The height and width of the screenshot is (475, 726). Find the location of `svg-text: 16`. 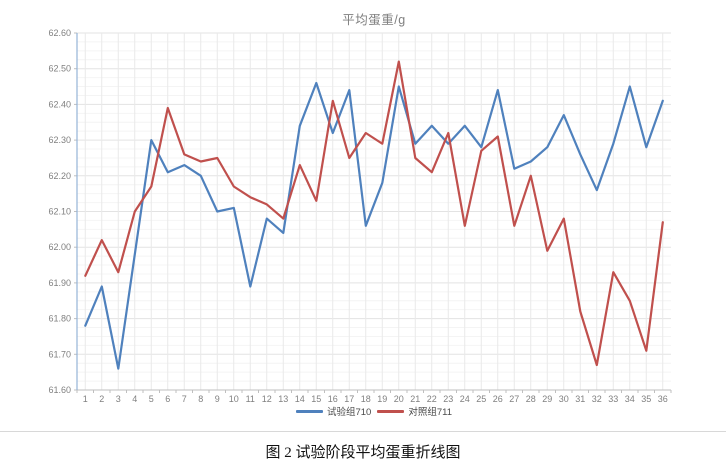

svg-text: 16 is located at coordinates (333, 399).